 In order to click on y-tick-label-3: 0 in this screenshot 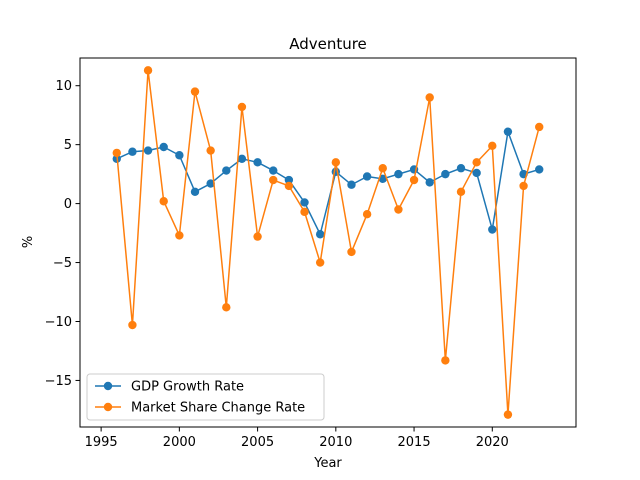, I will do `click(68, 204)`.